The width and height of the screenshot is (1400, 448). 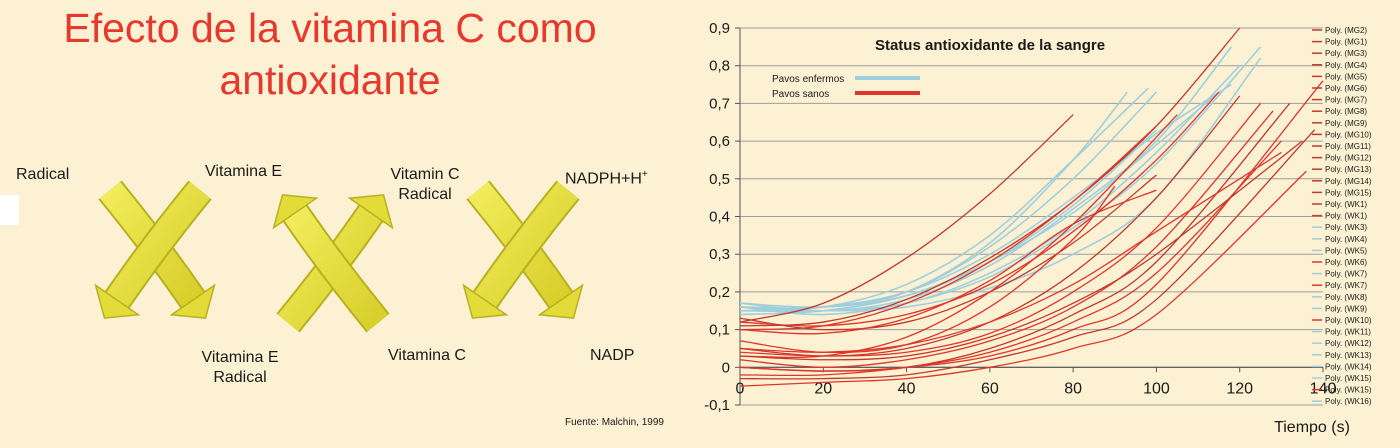 What do you see at coordinates (425, 174) in the screenshot?
I see `label-vitamin-c-radical-line-1: Vitamin C` at bounding box center [425, 174].